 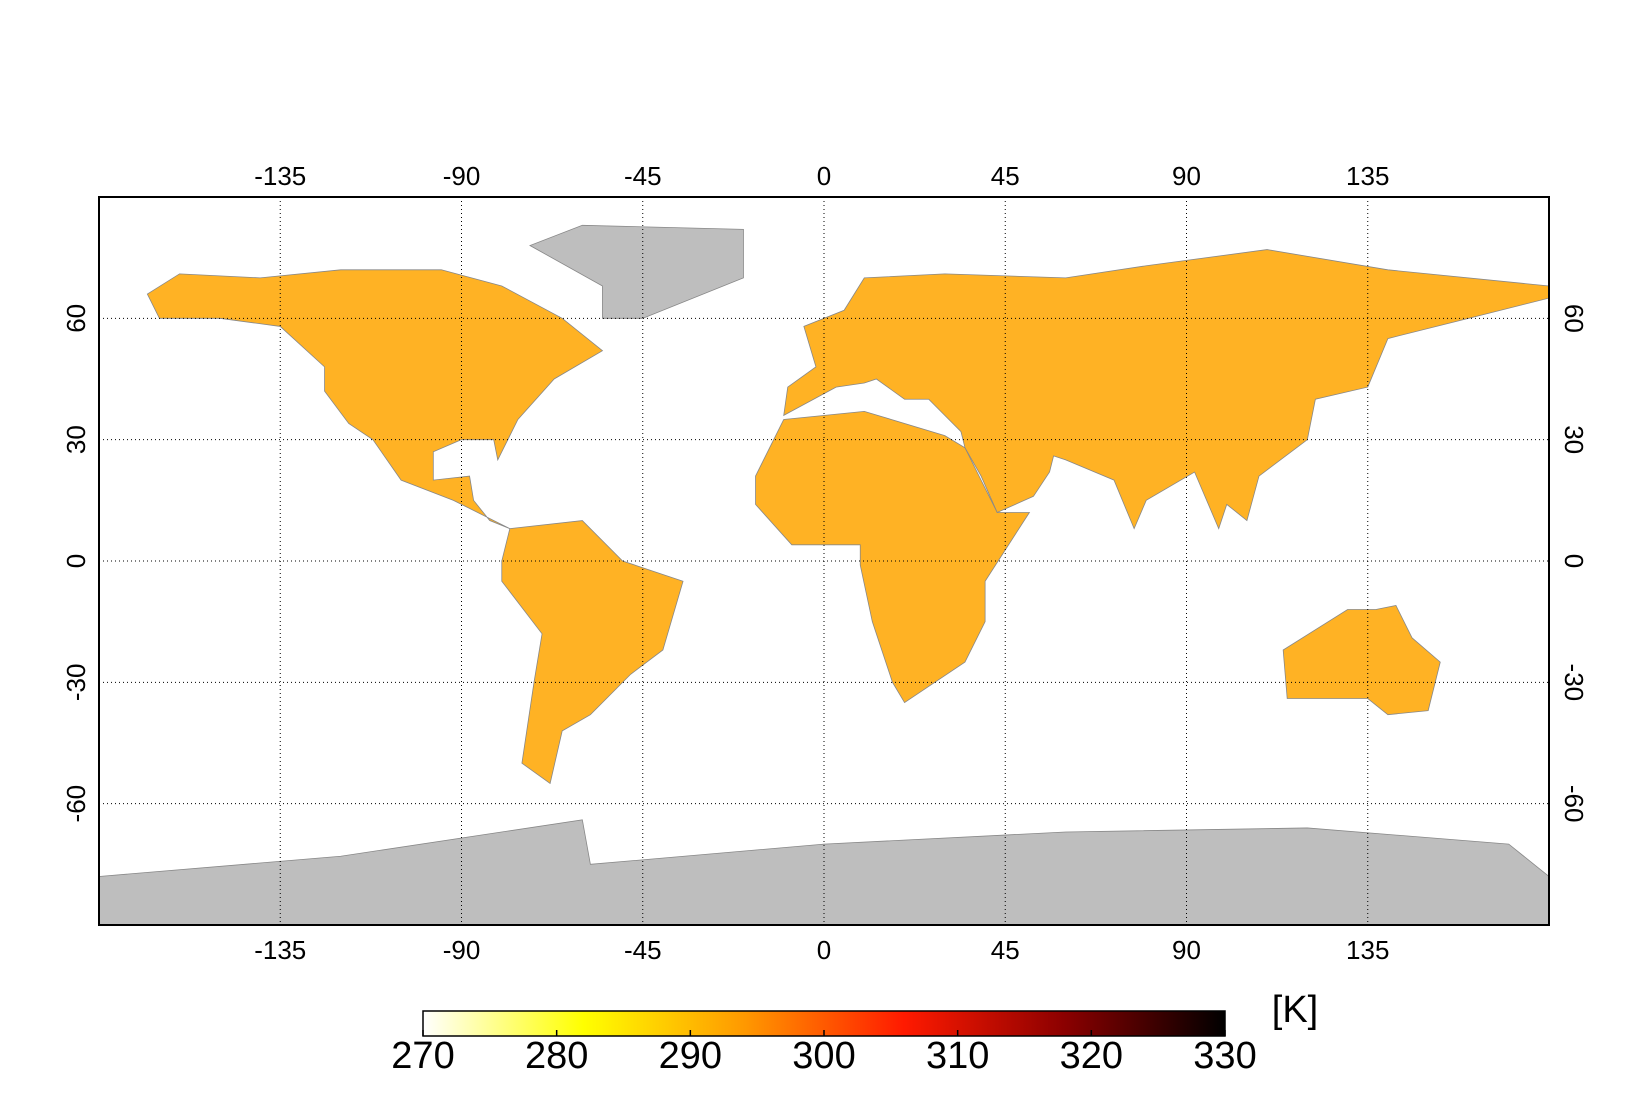 I want to click on x-tick-label-top: 90, so click(x=1186, y=176).